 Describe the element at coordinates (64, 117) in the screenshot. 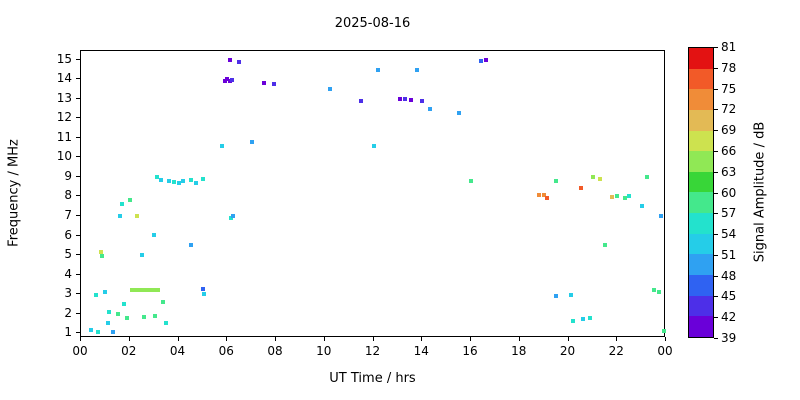

I see `y-tick-label: 12` at that location.